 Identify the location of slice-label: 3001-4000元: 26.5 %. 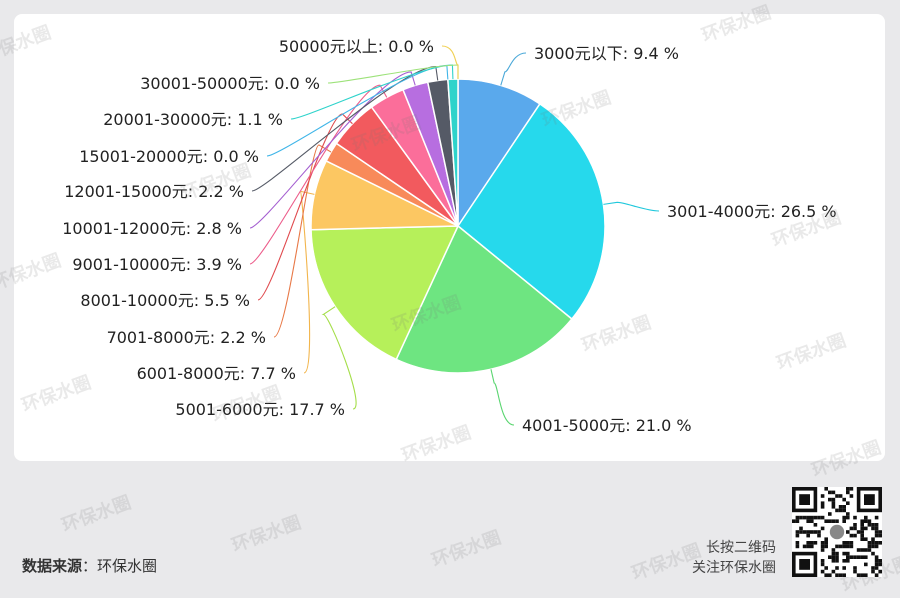
(752, 211).